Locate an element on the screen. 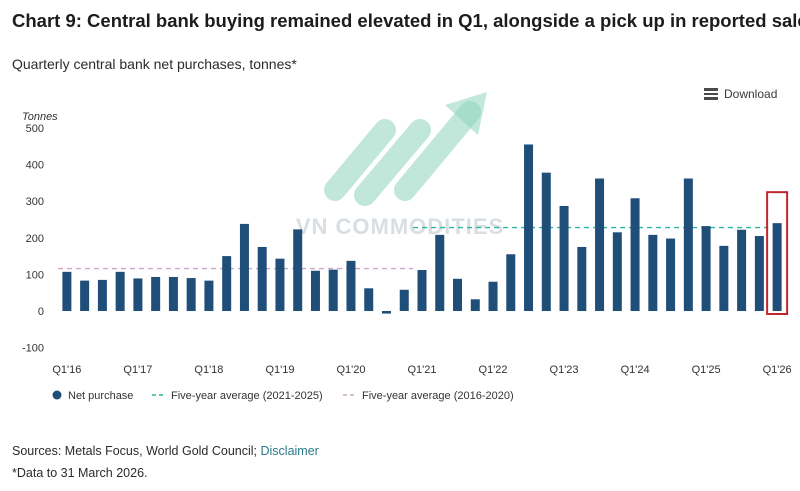  watermark-arrow-head is located at coordinates (466, 113).